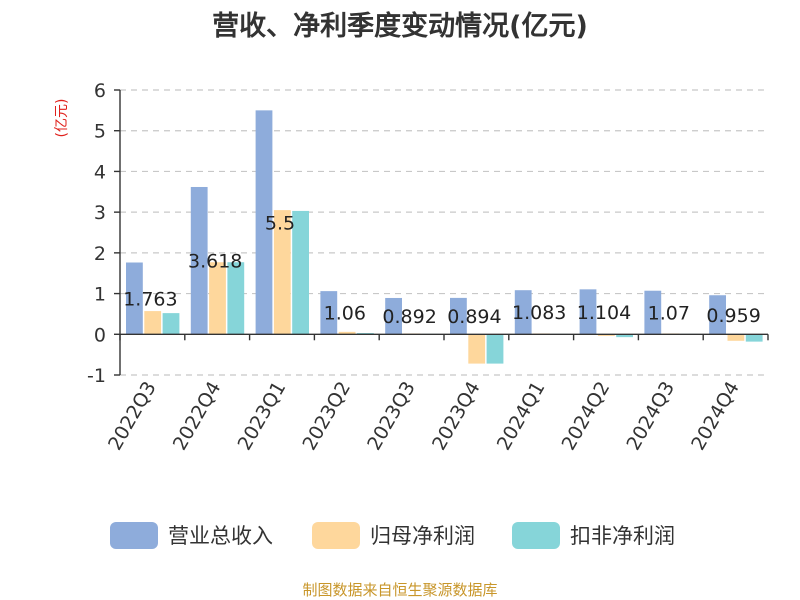 The height and width of the screenshot is (600, 800). I want to click on data-label-2023Q3: 0.892, so click(409, 317).